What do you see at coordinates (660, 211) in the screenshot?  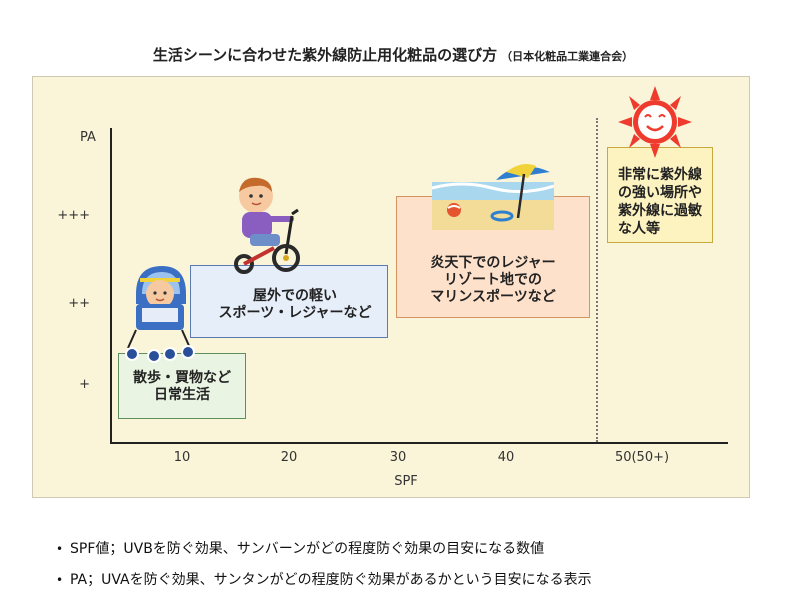 I see `scene-box-line: 紫外線に過敏` at bounding box center [660, 211].